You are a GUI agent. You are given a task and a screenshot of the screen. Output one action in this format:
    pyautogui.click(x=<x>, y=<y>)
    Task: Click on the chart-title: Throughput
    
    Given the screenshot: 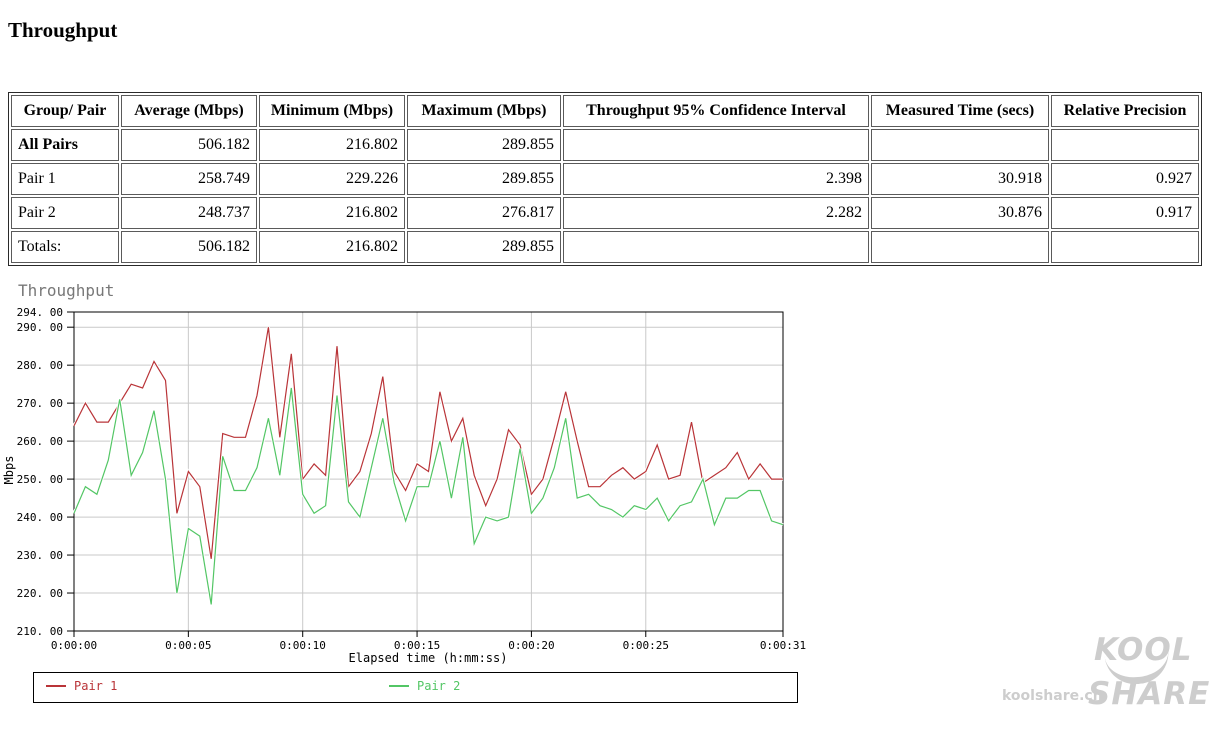 What is the action you would take?
    pyautogui.click(x=66, y=290)
    